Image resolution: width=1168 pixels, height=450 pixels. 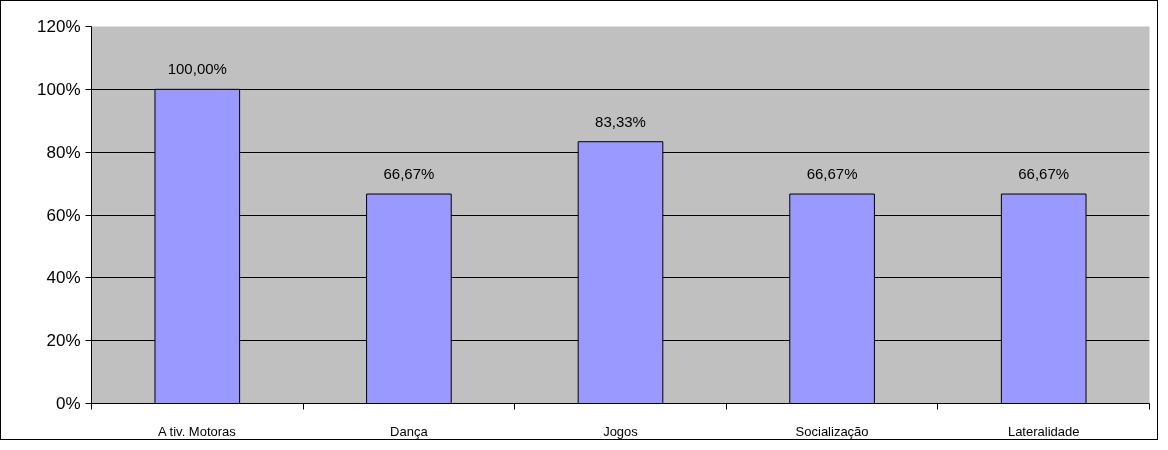 I want to click on y-tick-label: 60%, so click(x=63, y=215).